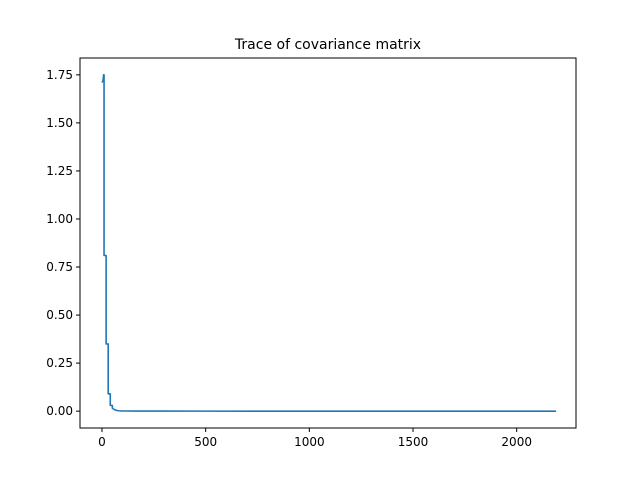  Describe the element at coordinates (59, 171) in the screenshot. I see `y-tick-label: 1.25` at that location.